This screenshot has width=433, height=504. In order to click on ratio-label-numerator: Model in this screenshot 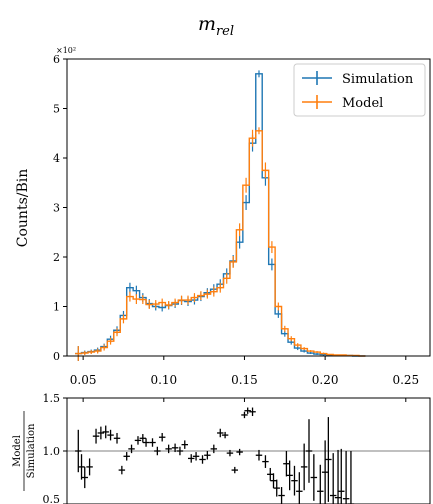, I will do `click(17, 451)`.